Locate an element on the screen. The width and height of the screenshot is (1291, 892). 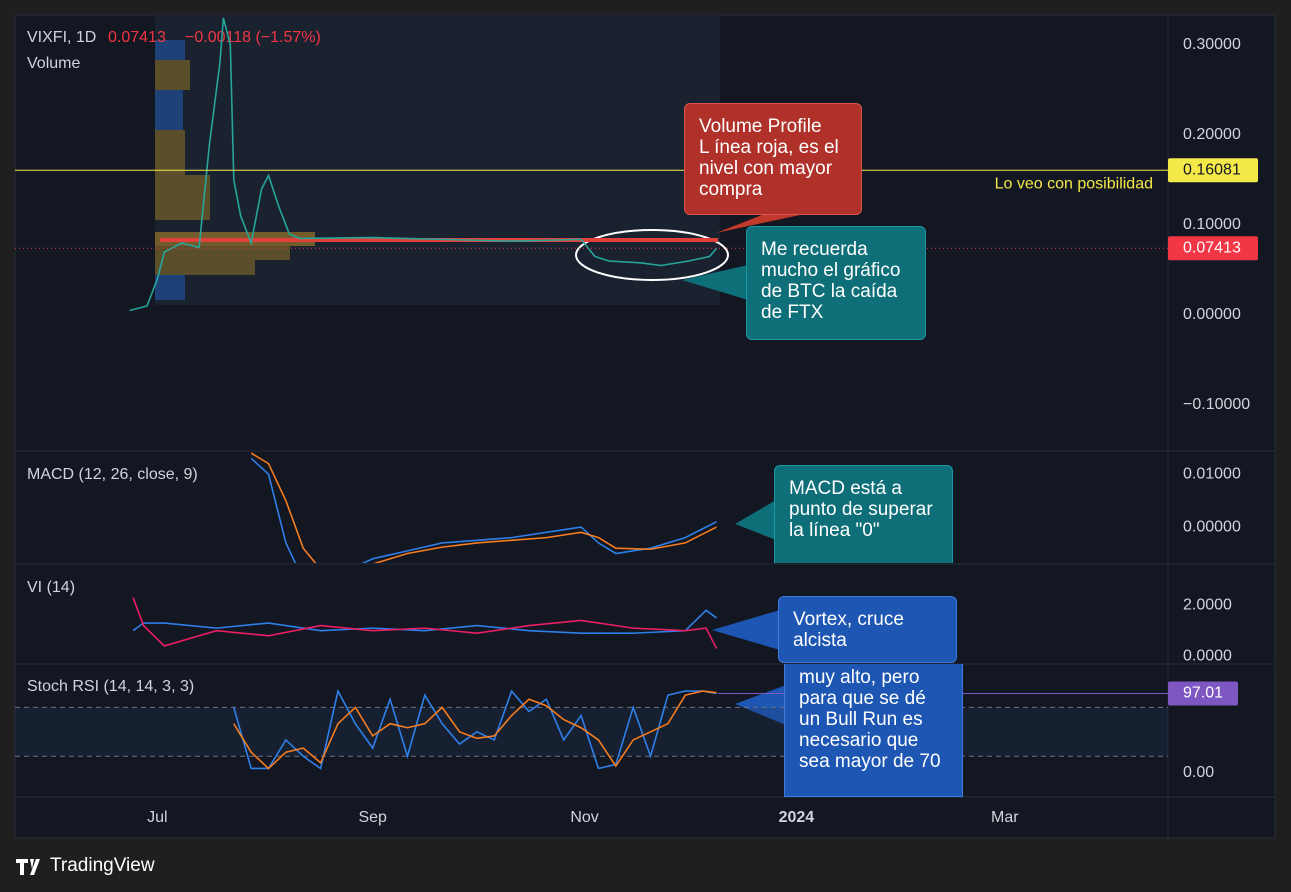
last-price: 0.07413 is located at coordinates (137, 37).